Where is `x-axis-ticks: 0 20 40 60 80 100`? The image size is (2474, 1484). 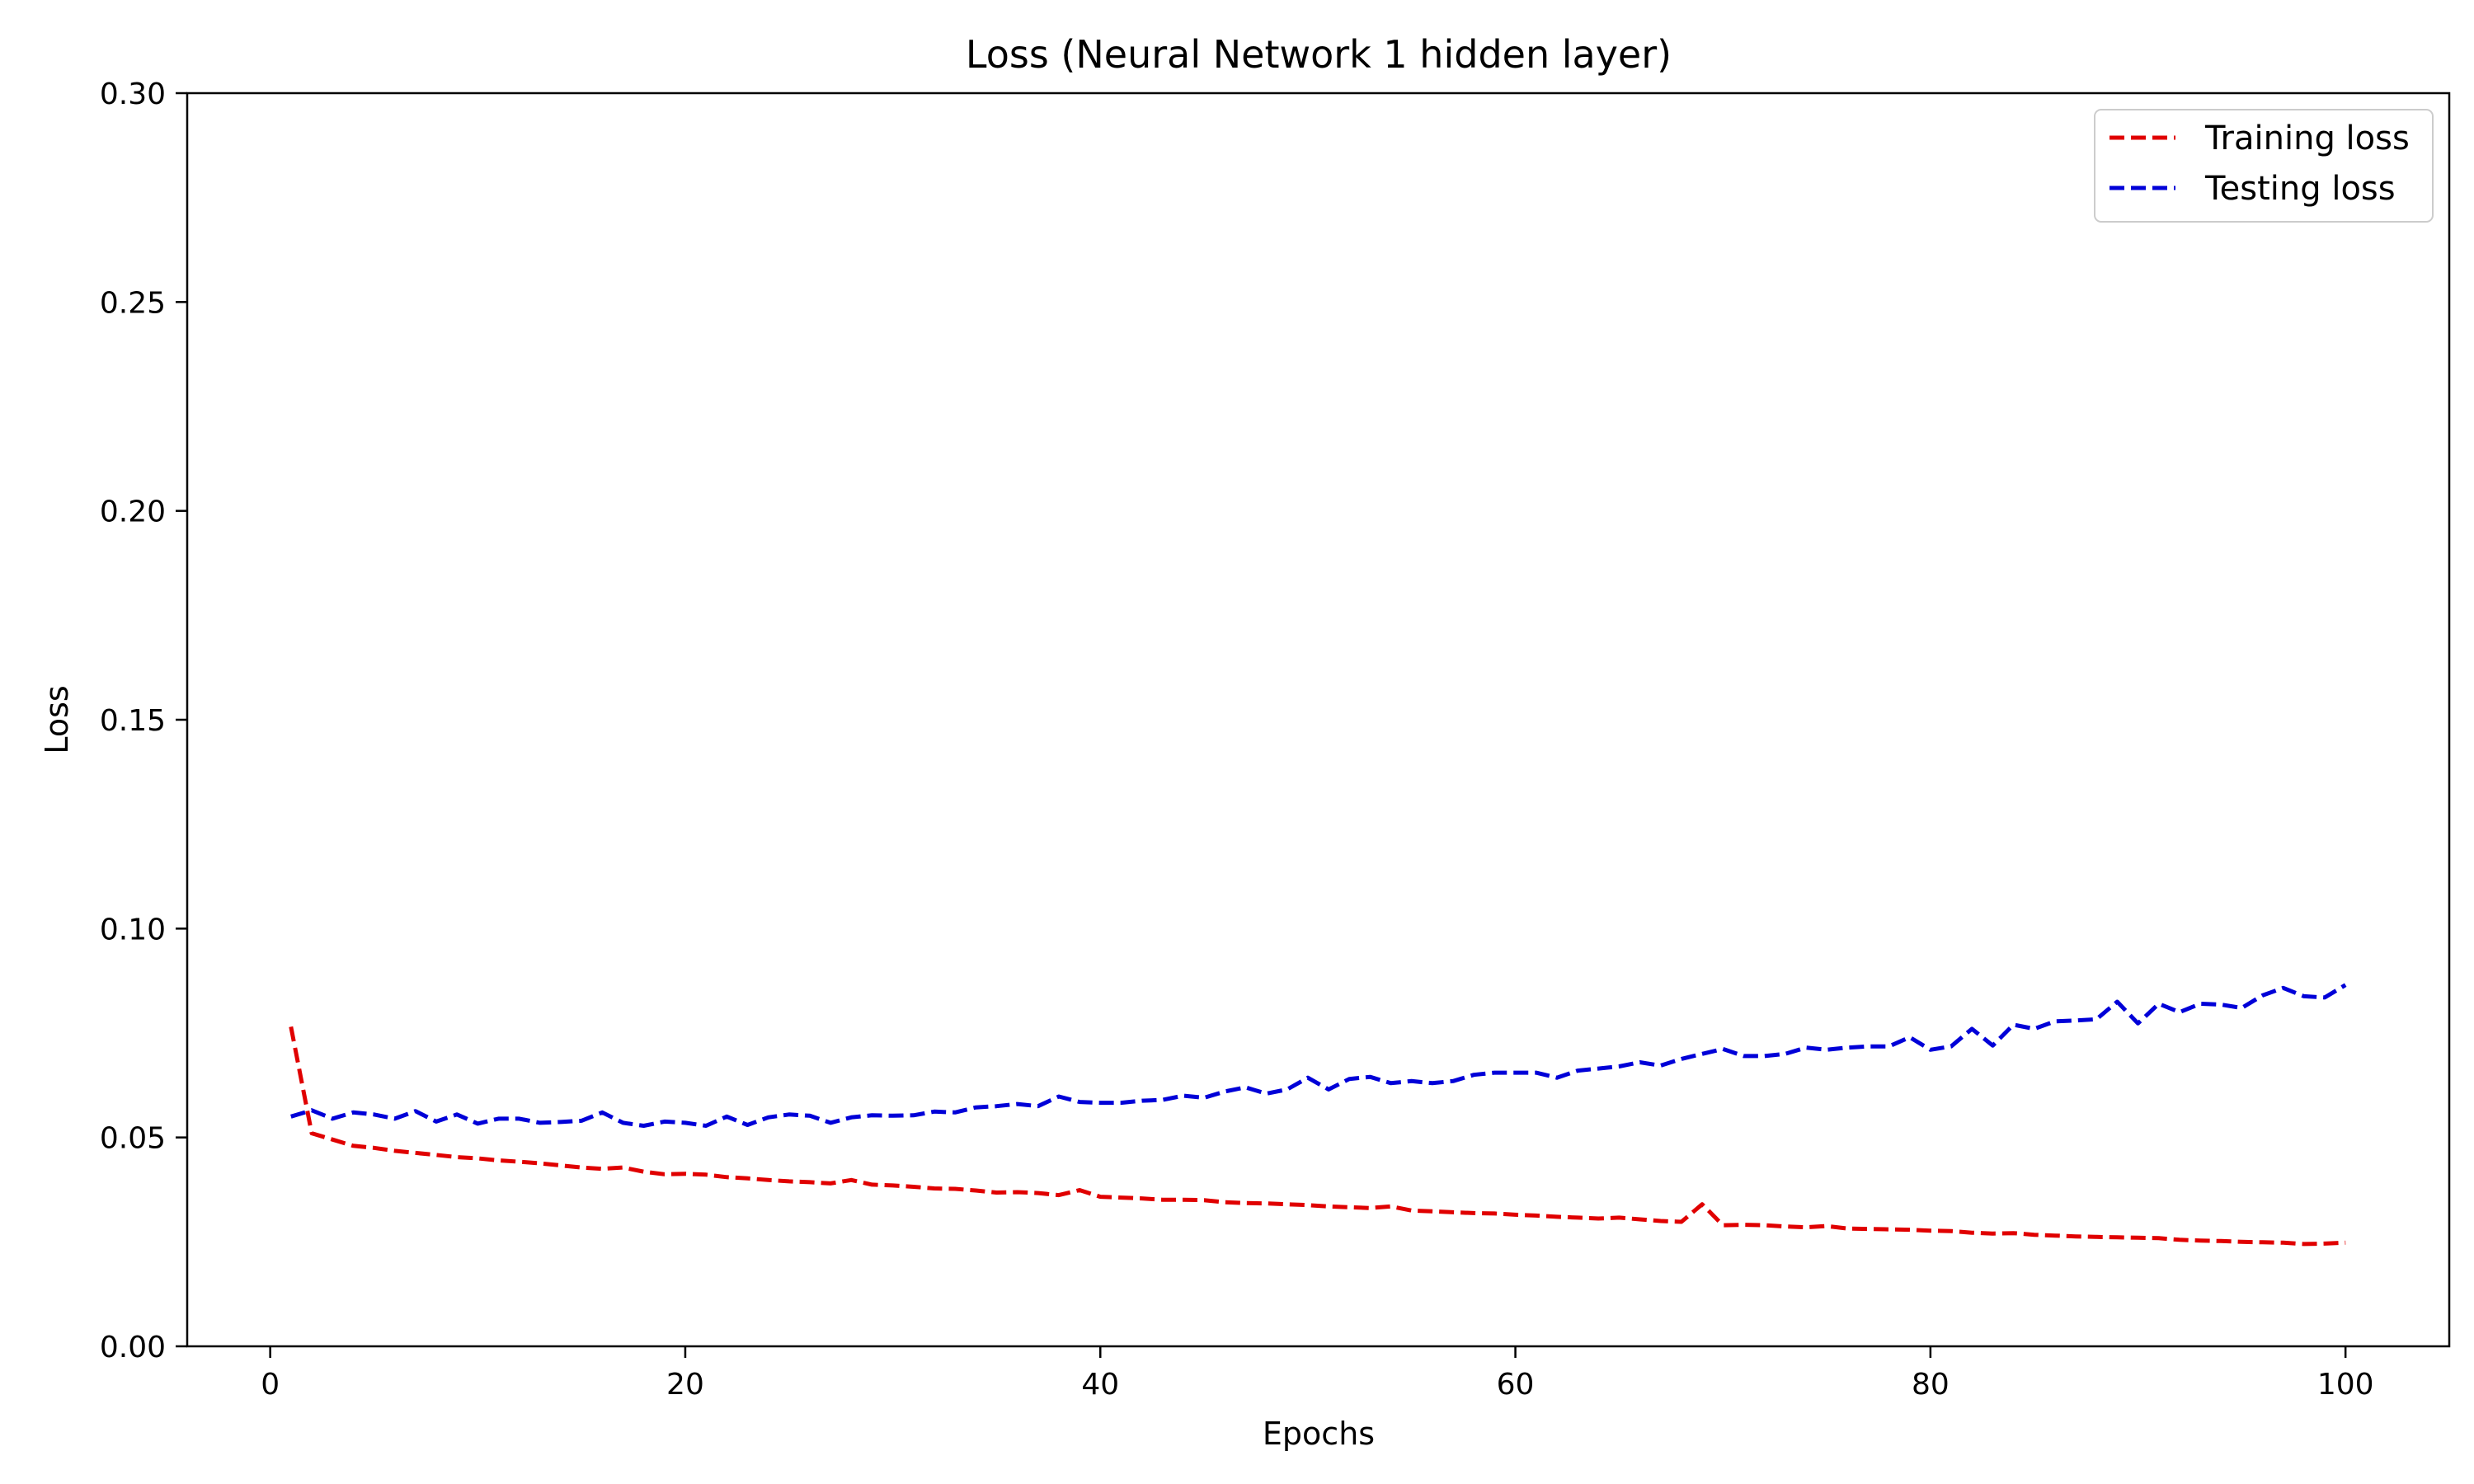 x-axis-ticks: 0 20 40 60 80 100 is located at coordinates (1317, 1374).